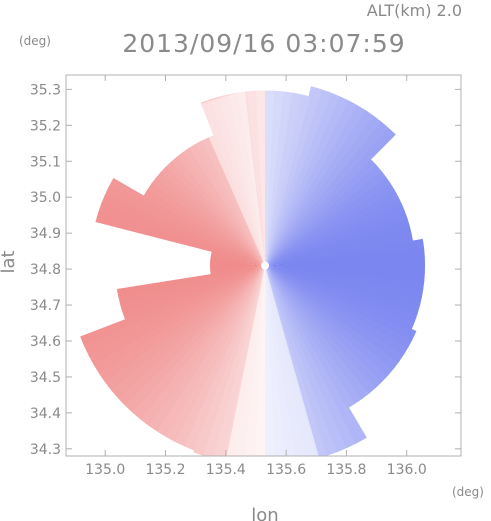 This screenshot has height=521, width=491. Describe the element at coordinates (45, 306) in the screenshot. I see `y-tick-label: 34.7` at that location.